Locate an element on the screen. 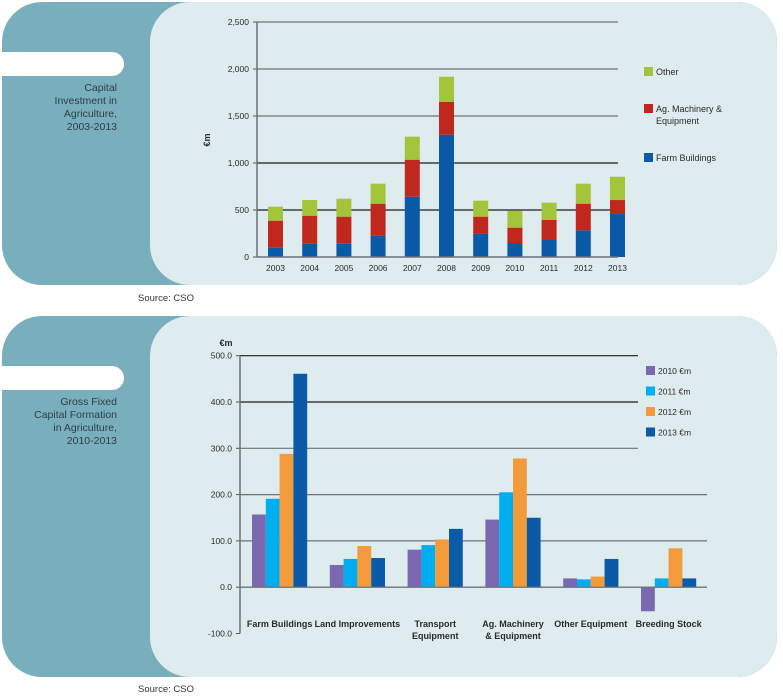 This screenshot has height=696, width=783. title-line: 2003-2013 is located at coordinates (91, 127).